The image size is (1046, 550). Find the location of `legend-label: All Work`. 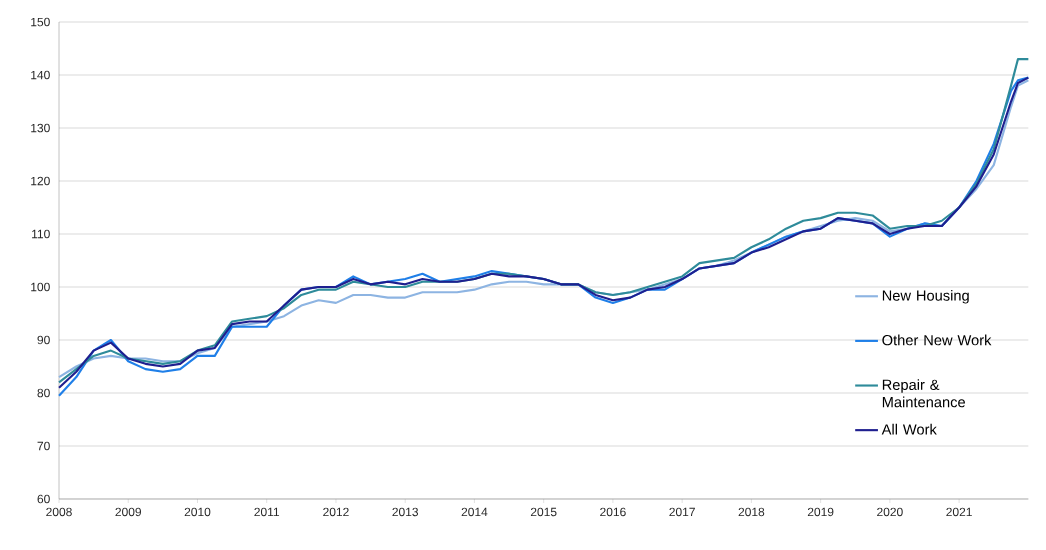

legend-label: All Work is located at coordinates (909, 429).